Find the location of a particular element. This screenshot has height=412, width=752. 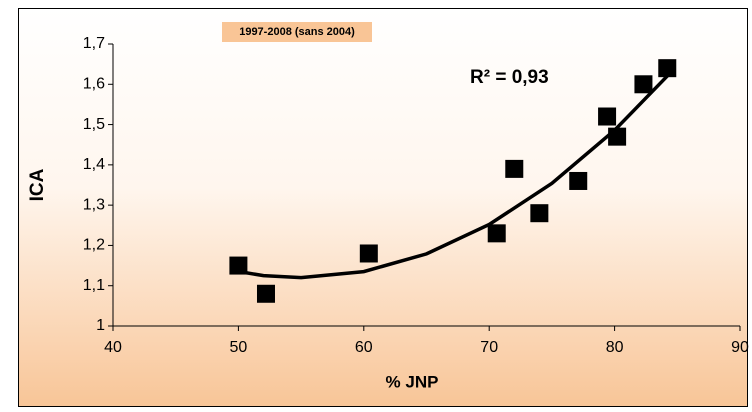

x-tick-label: 40 is located at coordinates (113, 347).